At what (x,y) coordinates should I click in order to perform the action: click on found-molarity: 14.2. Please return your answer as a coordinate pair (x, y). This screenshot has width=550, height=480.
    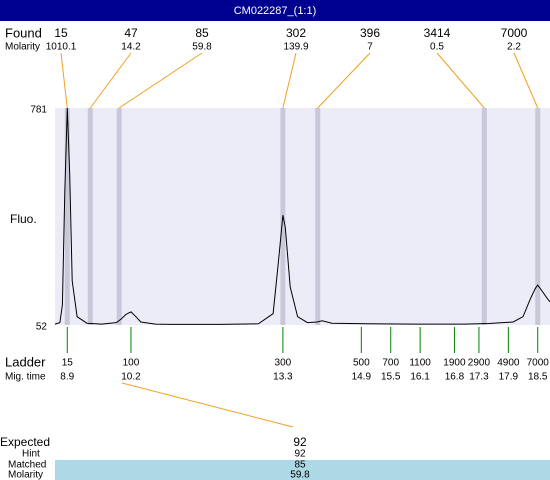
    Looking at the image, I should click on (131, 47).